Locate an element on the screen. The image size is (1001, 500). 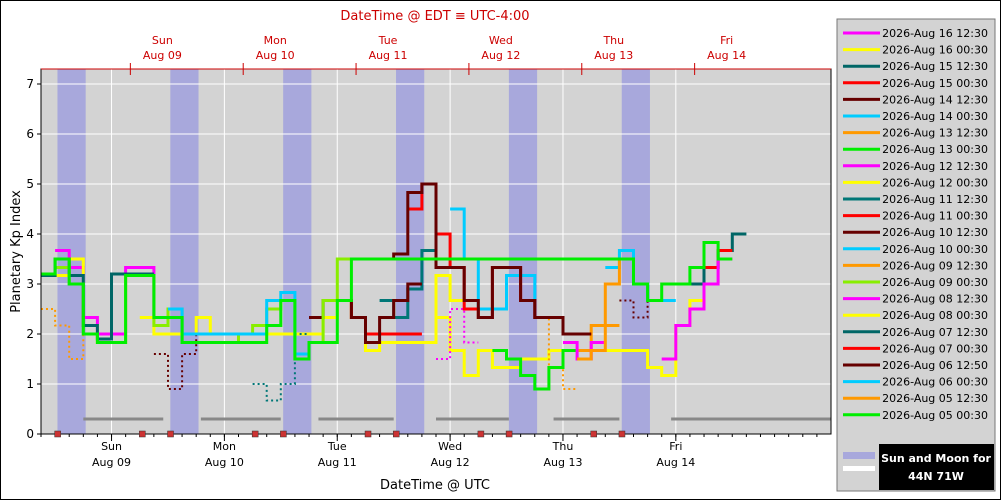
sun-moon-box: Sun and Moon for 44N 71W is located at coordinates (936, 467).